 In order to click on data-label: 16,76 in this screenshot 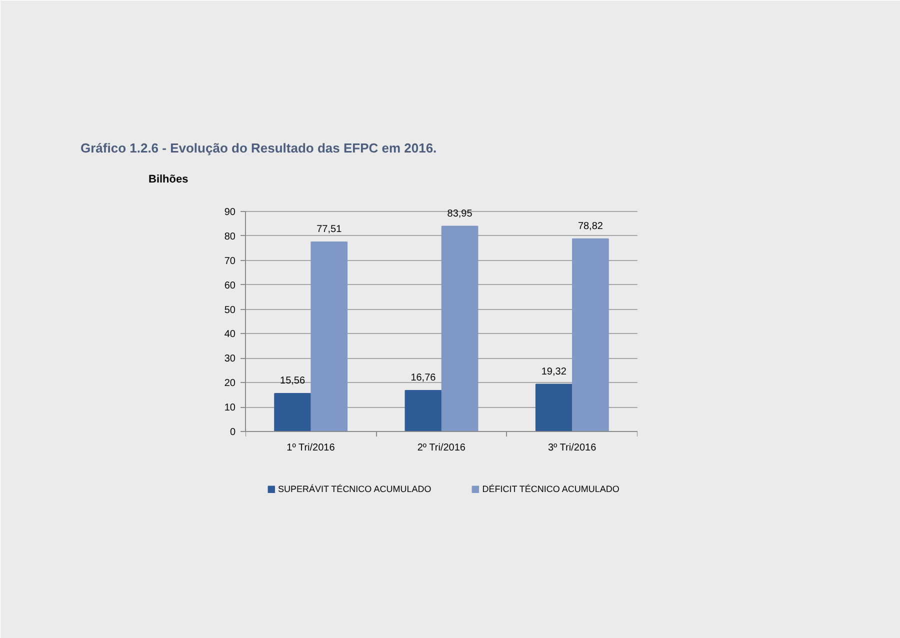, I will do `click(423, 378)`.